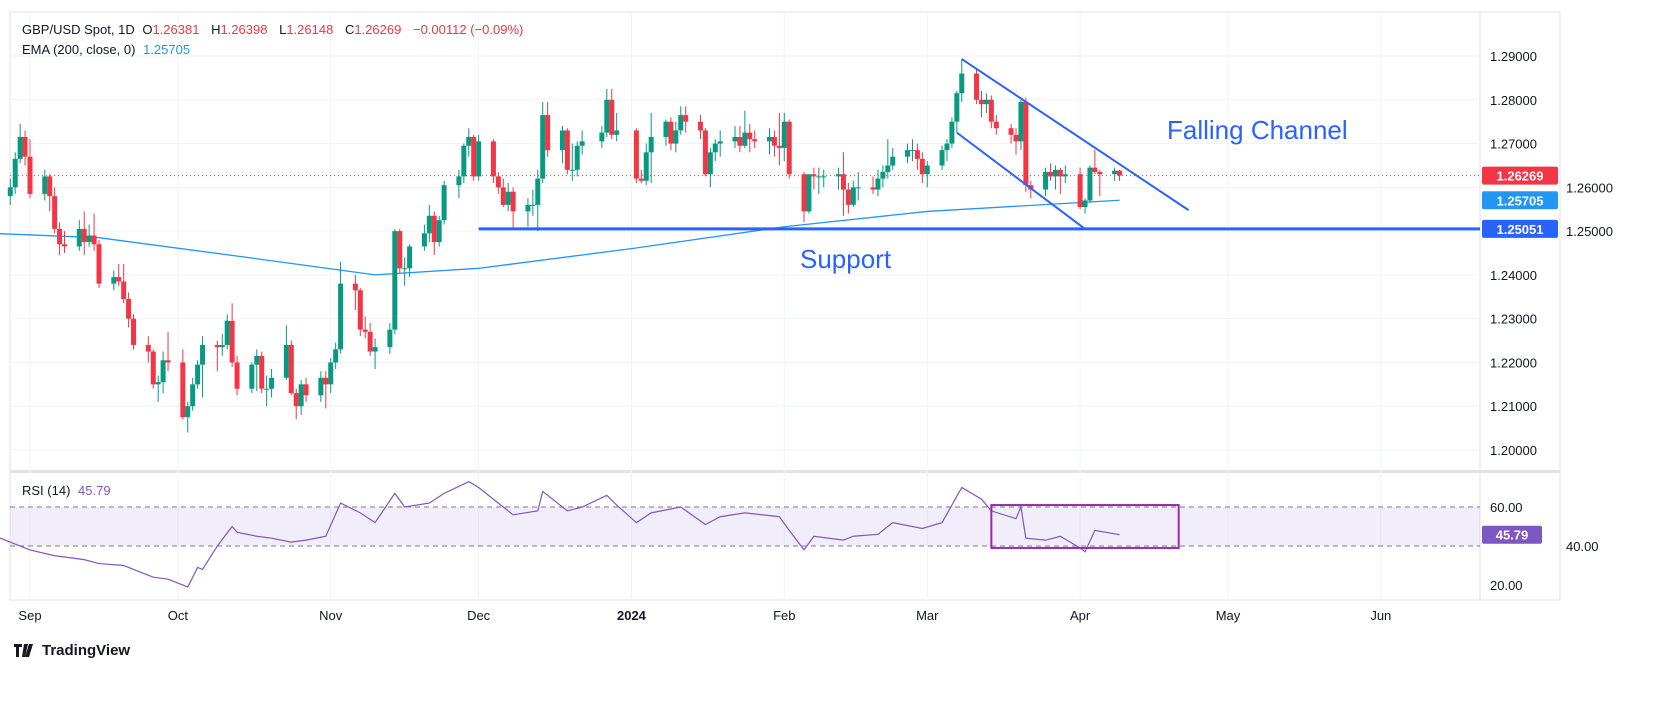 Image resolution: width=1675 pixels, height=718 pixels. I want to click on channel-upper-line, so click(1075, 134).